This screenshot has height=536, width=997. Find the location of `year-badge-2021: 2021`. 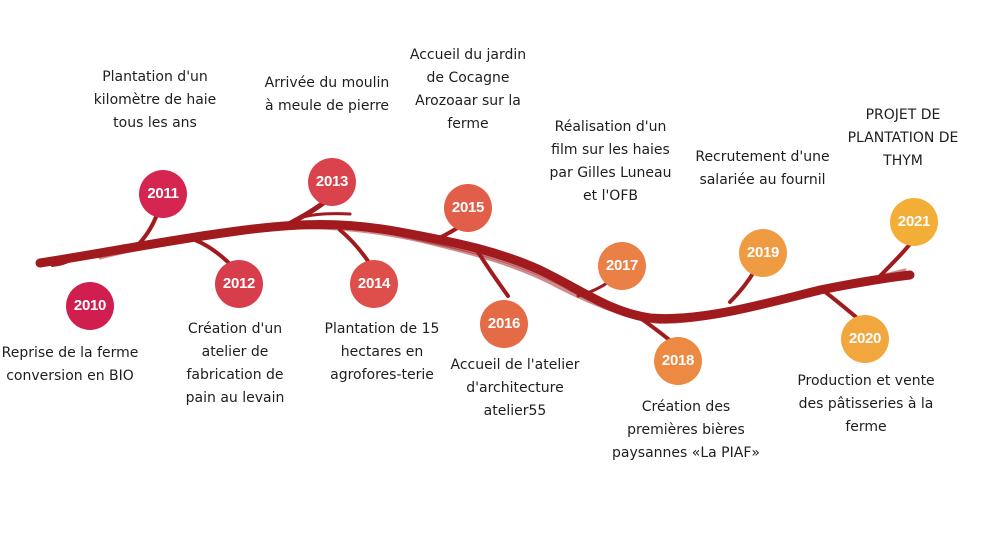

year-badge-2021: 2021 is located at coordinates (914, 222).